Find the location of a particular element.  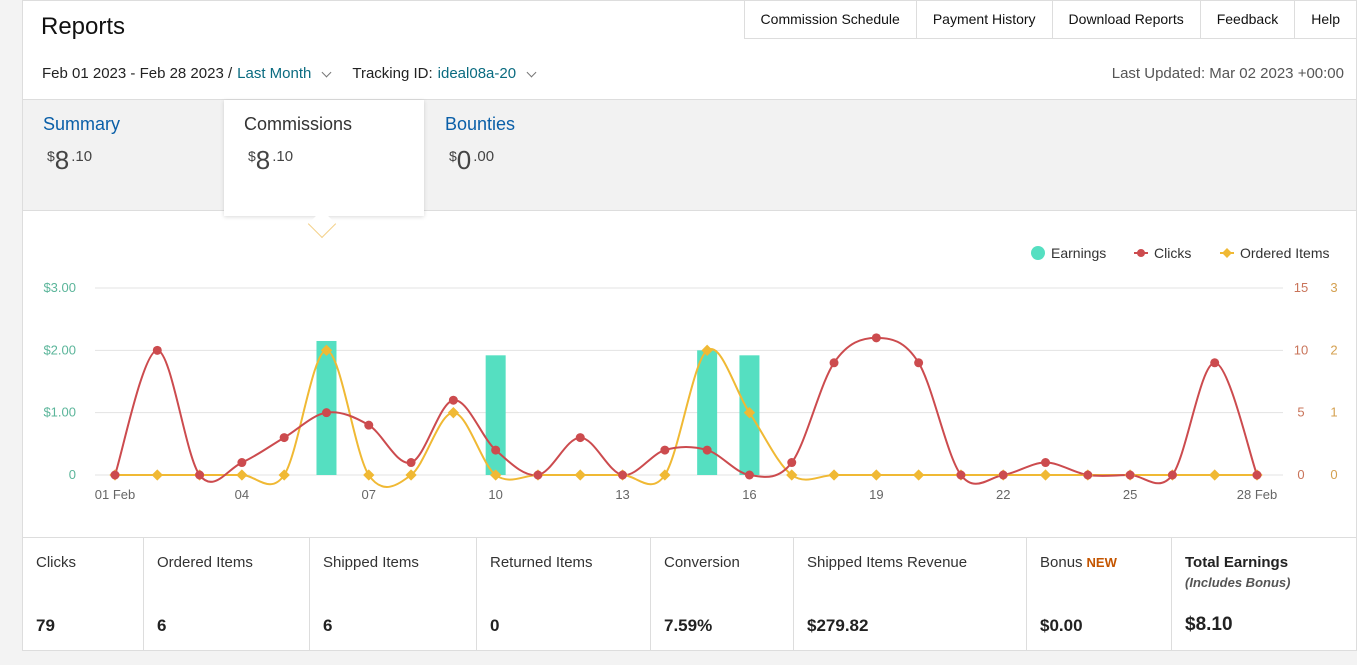

stat-label: Ordered Items is located at coordinates (205, 562).